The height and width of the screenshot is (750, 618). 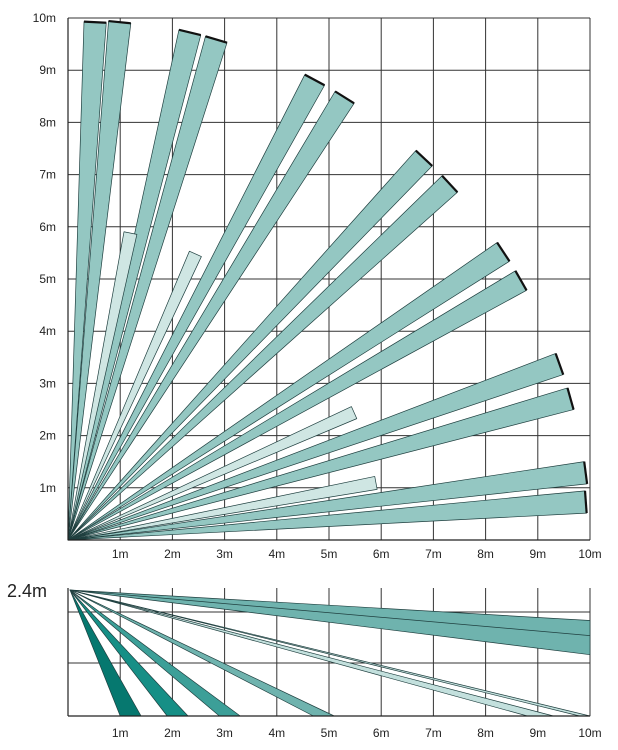 What do you see at coordinates (27, 591) in the screenshot?
I see `mount-height-label: 2.4m` at bounding box center [27, 591].